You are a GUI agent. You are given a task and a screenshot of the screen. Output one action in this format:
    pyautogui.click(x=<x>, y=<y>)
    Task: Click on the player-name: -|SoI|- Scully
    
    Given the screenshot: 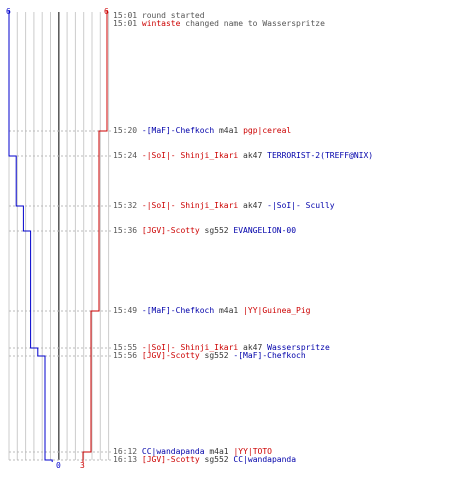 What is the action you would take?
    pyautogui.click(x=301, y=205)
    